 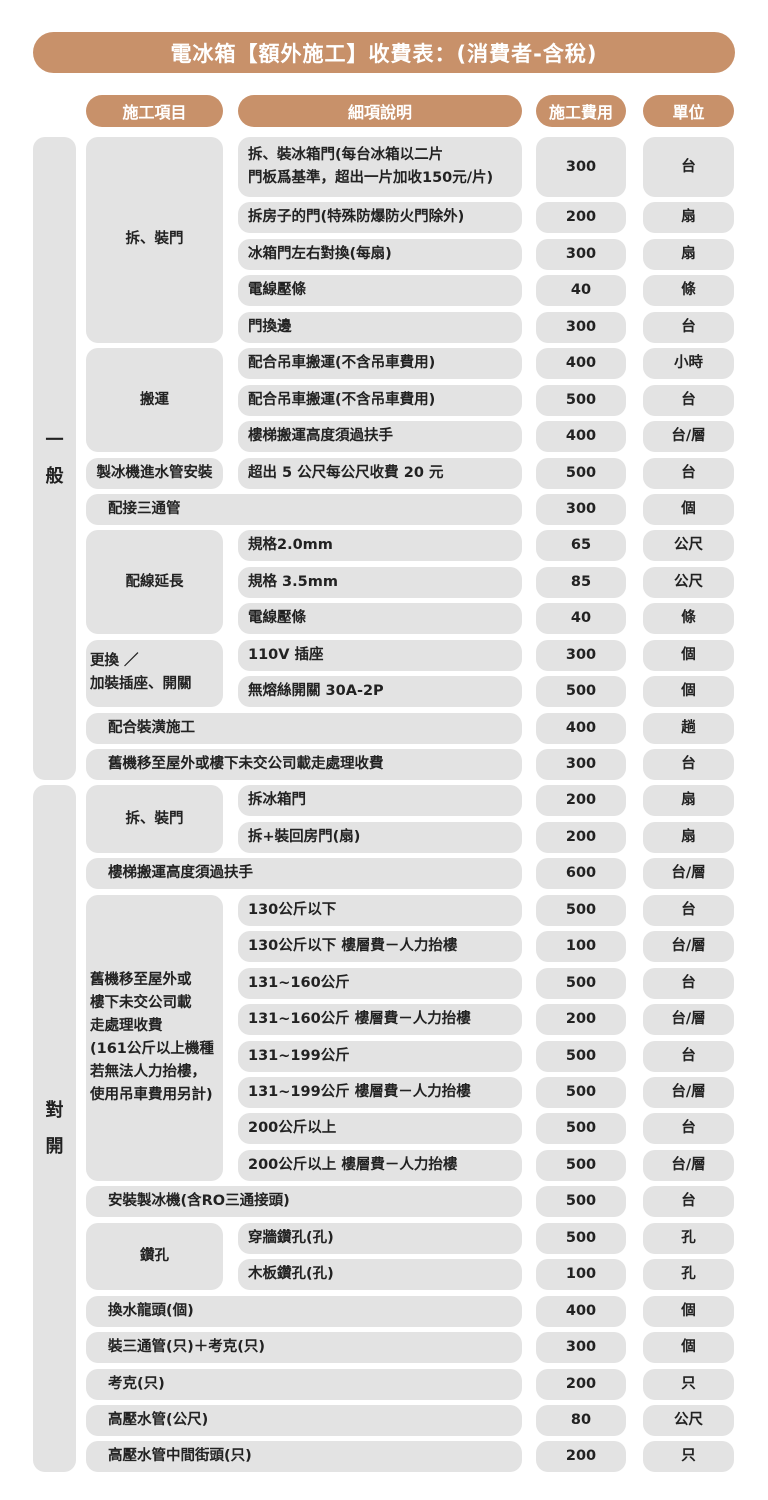 What do you see at coordinates (54, 1129) in the screenshot?
I see `section-label: 對開` at bounding box center [54, 1129].